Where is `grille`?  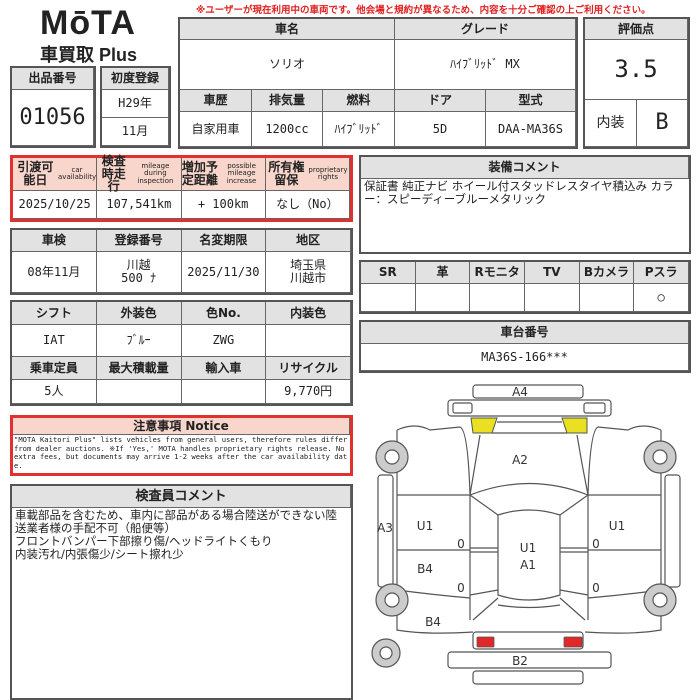 grille is located at coordinates (529, 427).